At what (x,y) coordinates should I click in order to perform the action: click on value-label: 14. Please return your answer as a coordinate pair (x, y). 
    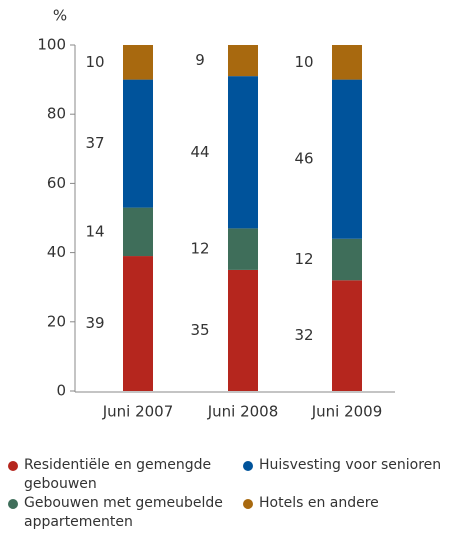
    Looking at the image, I should click on (94, 231).